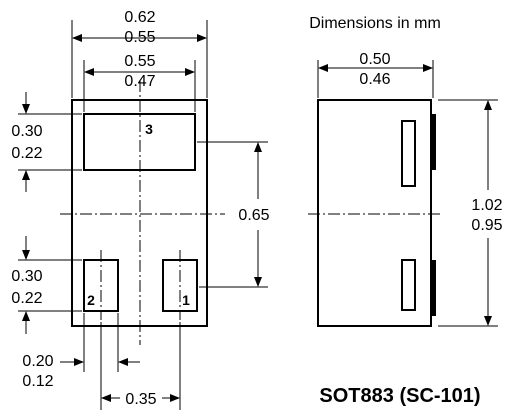 The width and height of the screenshot is (512, 416). I want to click on dimension-overall-width: 0.62 0.55, so click(139, 53).